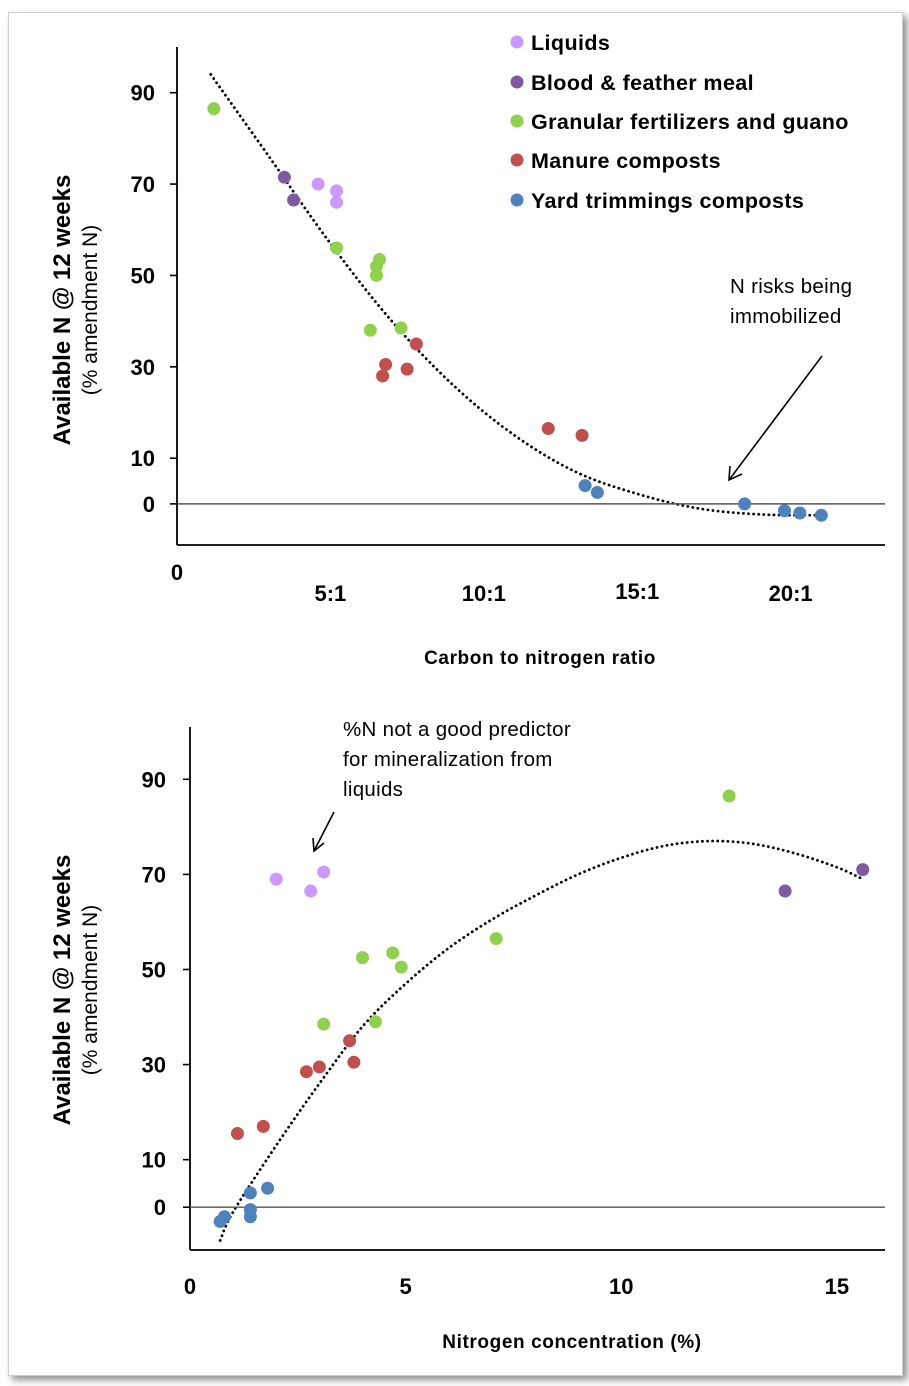 The height and width of the screenshot is (1386, 909). What do you see at coordinates (331, 593) in the screenshot?
I see `x-tick-label: 5:1` at bounding box center [331, 593].